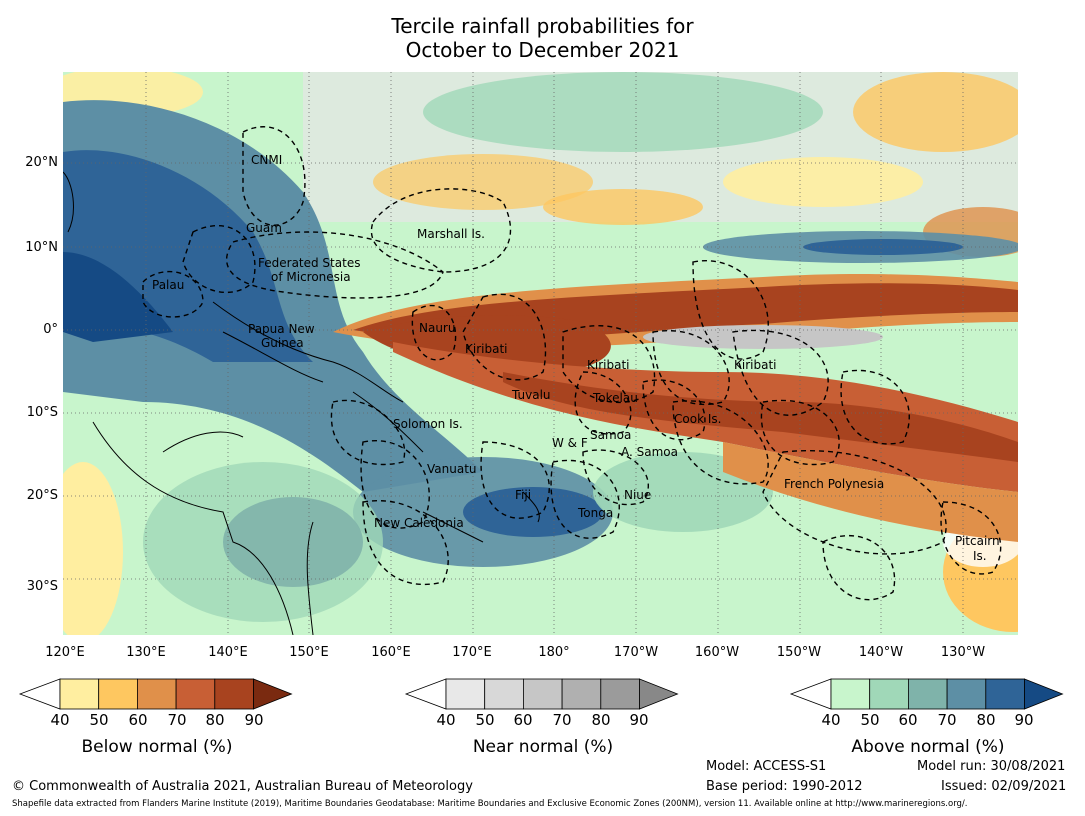  I want to click on region-label-wallis-futuna: W & F, so click(570, 443).